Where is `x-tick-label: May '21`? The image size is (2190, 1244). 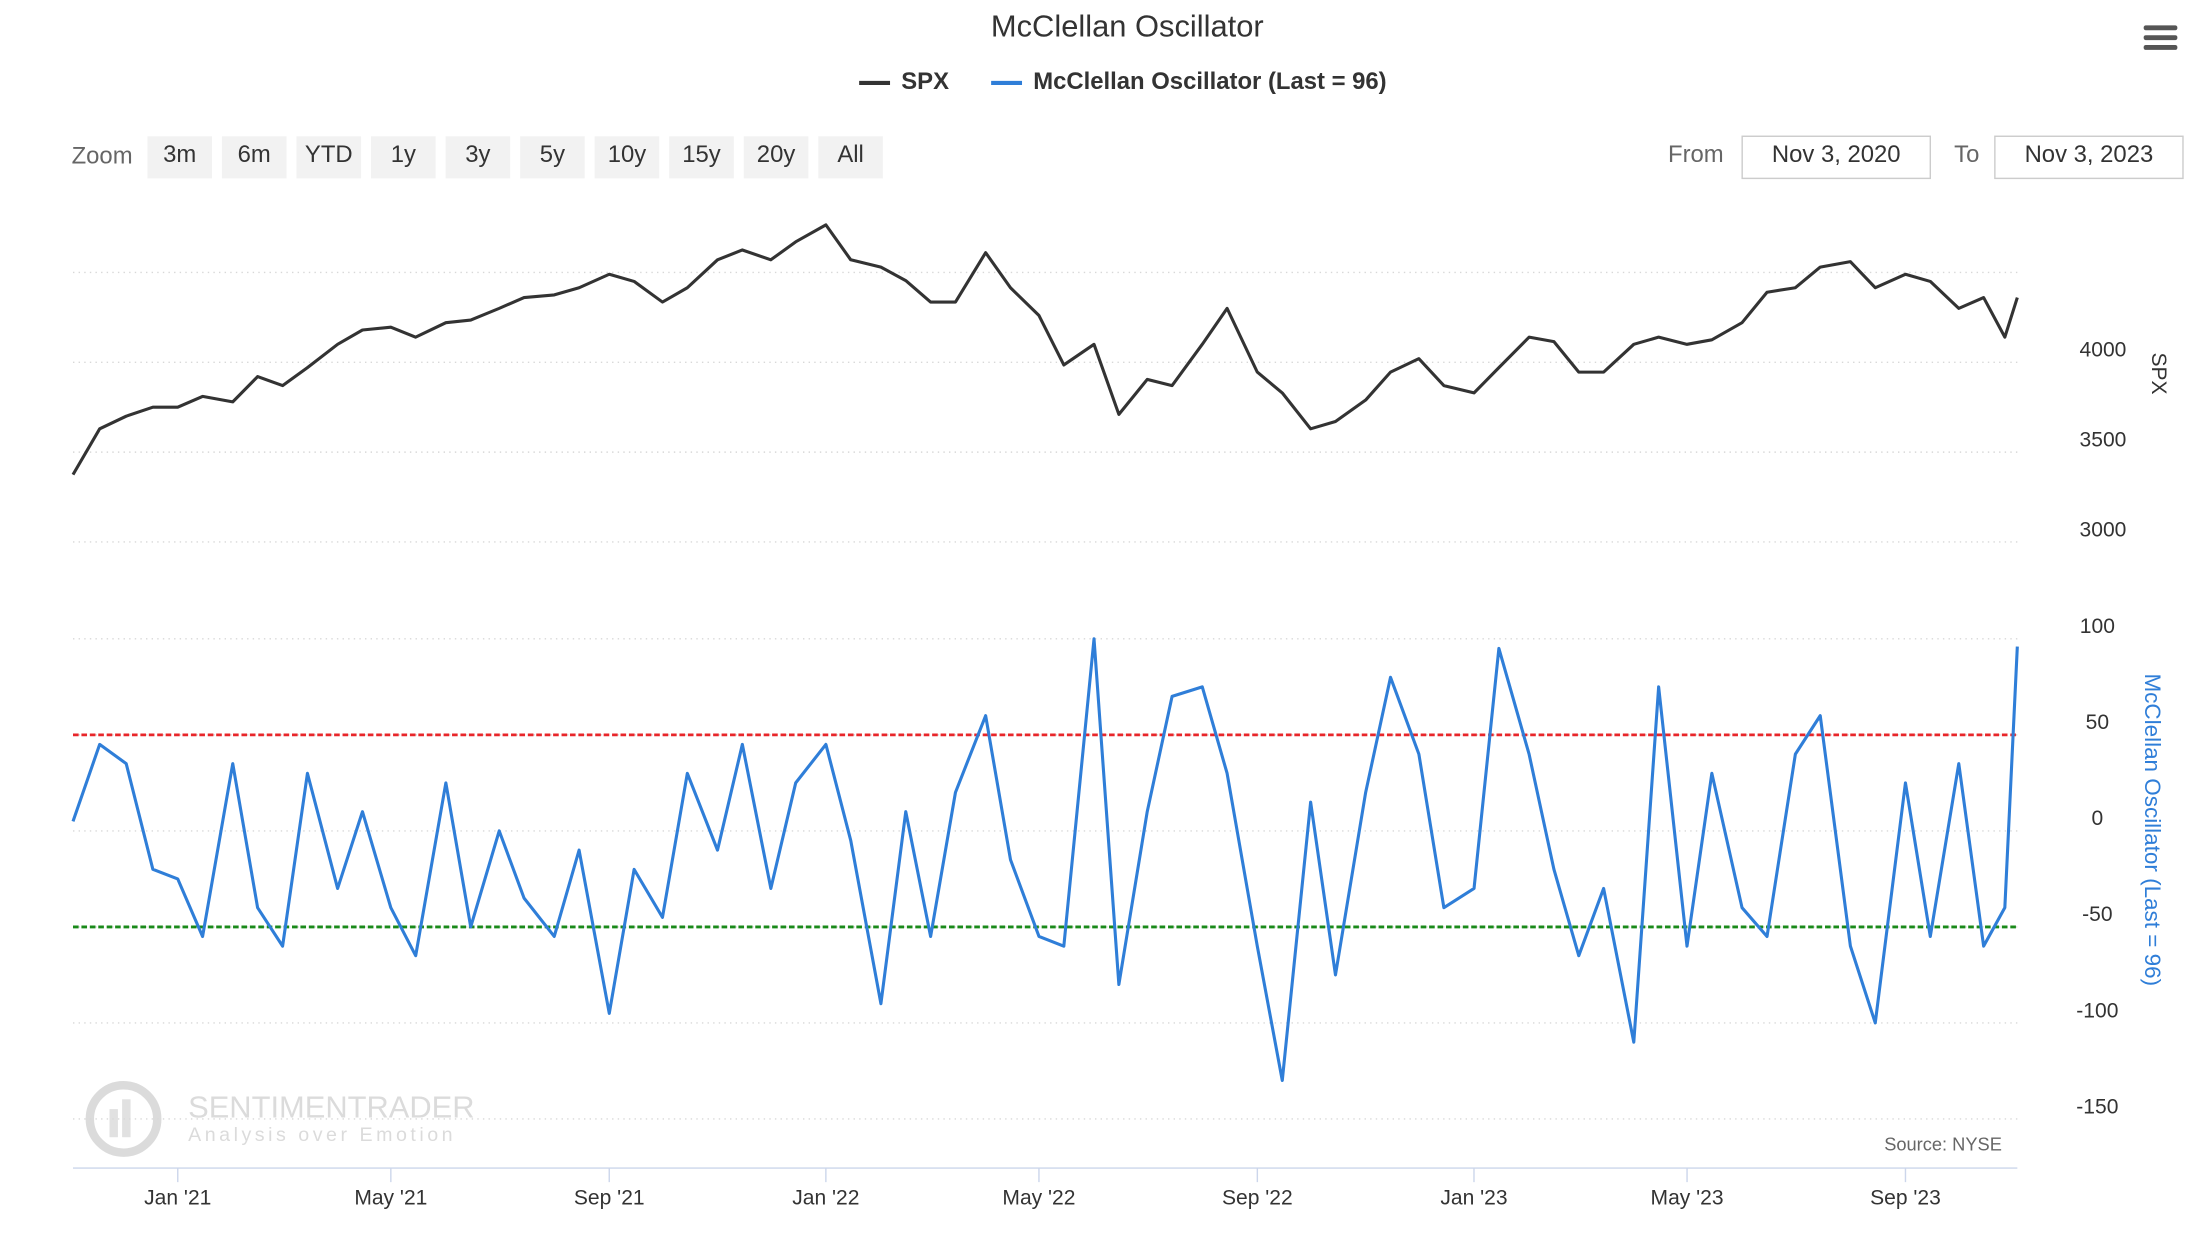
x-tick-label: May '21 is located at coordinates (390, 1198).